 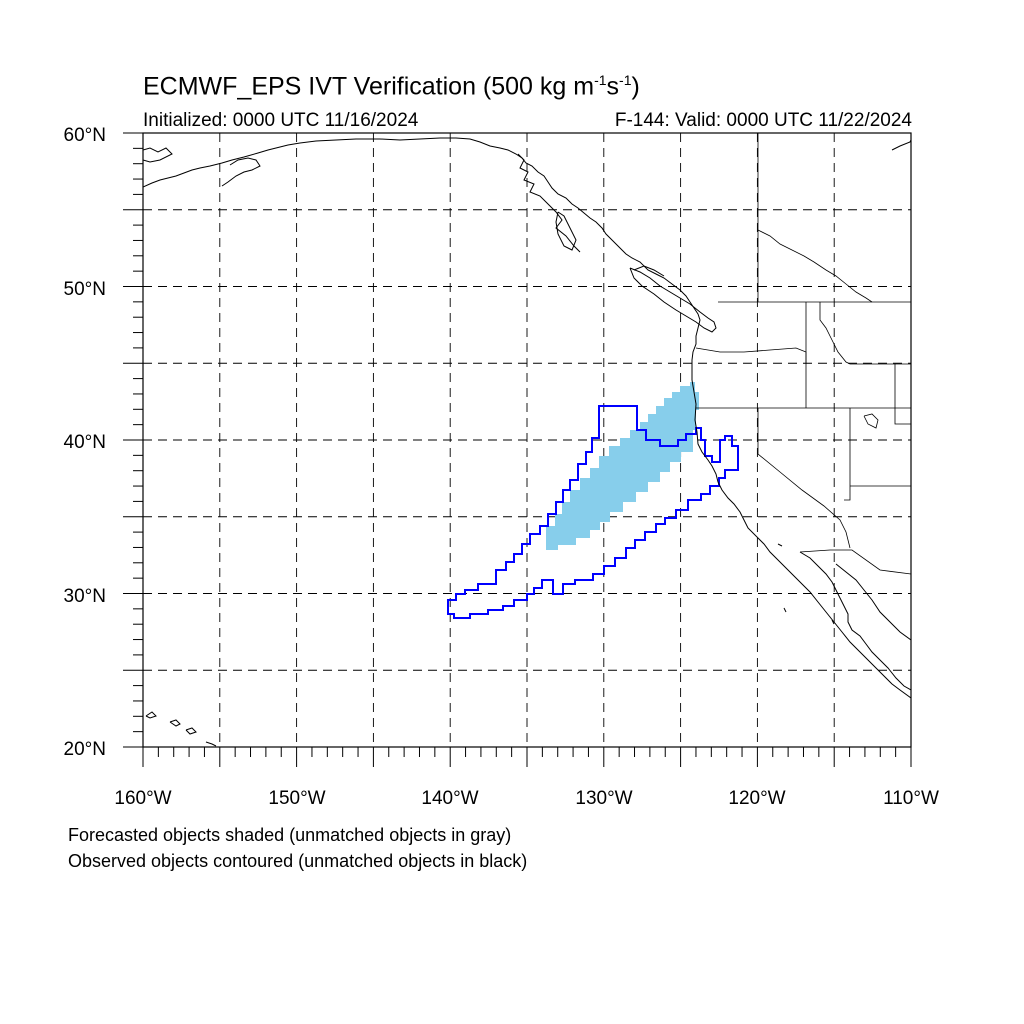 What do you see at coordinates (296, 798) in the screenshot?
I see `lon-label-150w: 150°W` at bounding box center [296, 798].